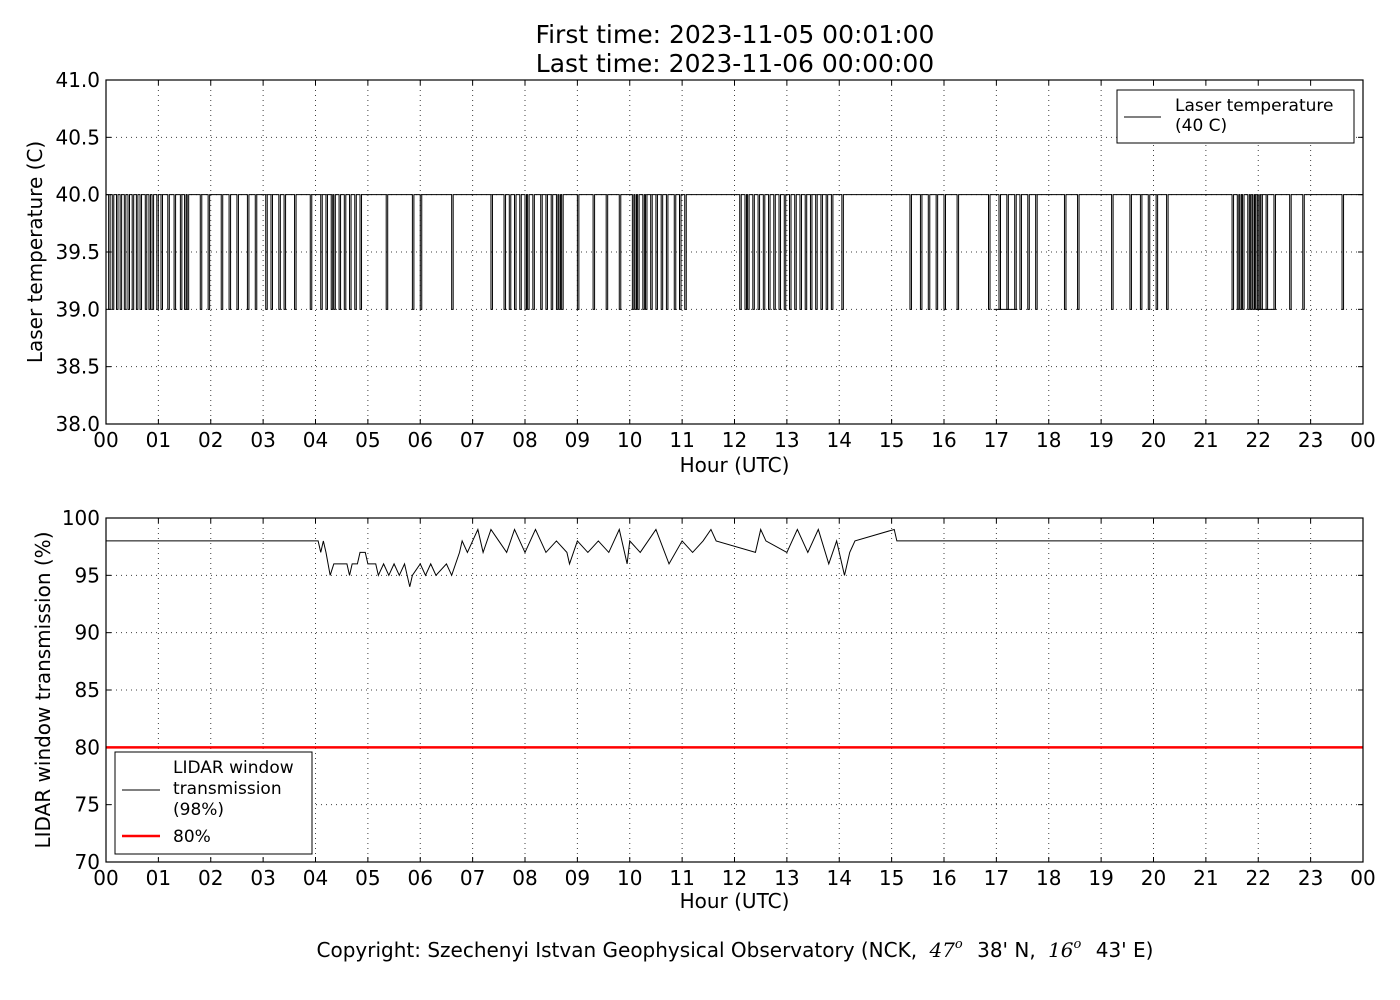  I want to click on legend-label: (40 C), so click(1201, 126).